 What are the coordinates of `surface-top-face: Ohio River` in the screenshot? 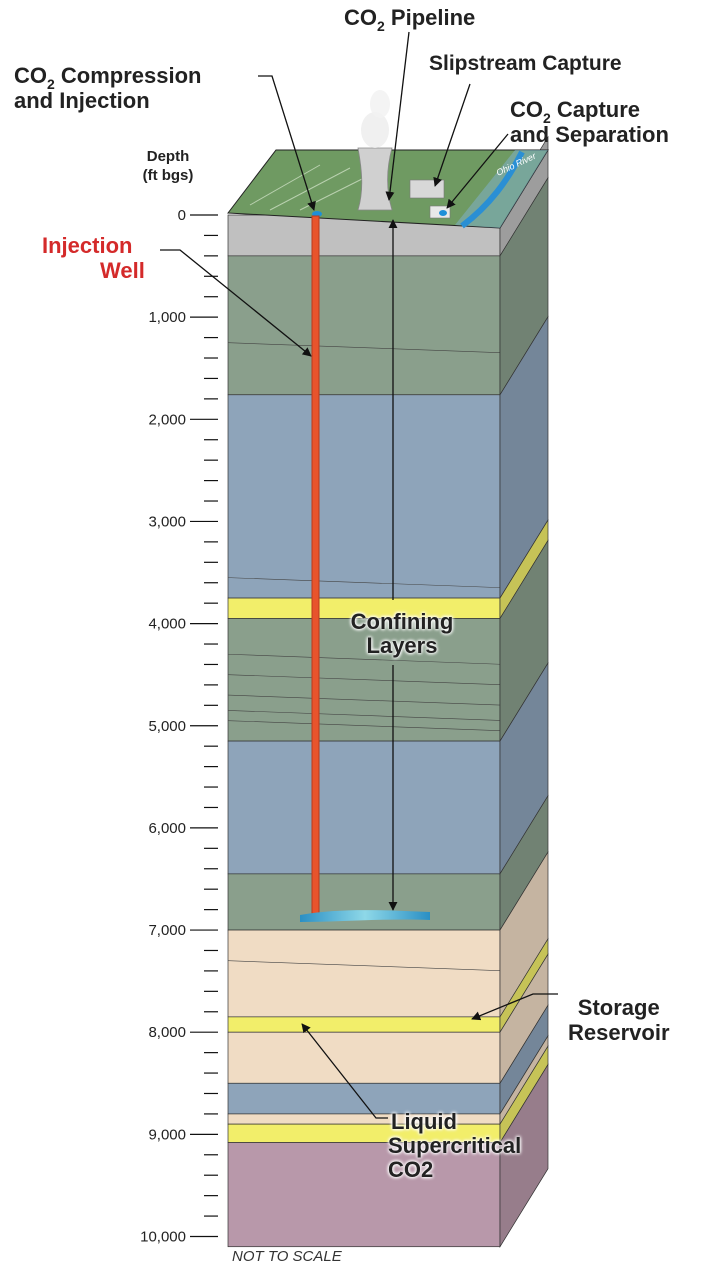 It's located at (388, 159).